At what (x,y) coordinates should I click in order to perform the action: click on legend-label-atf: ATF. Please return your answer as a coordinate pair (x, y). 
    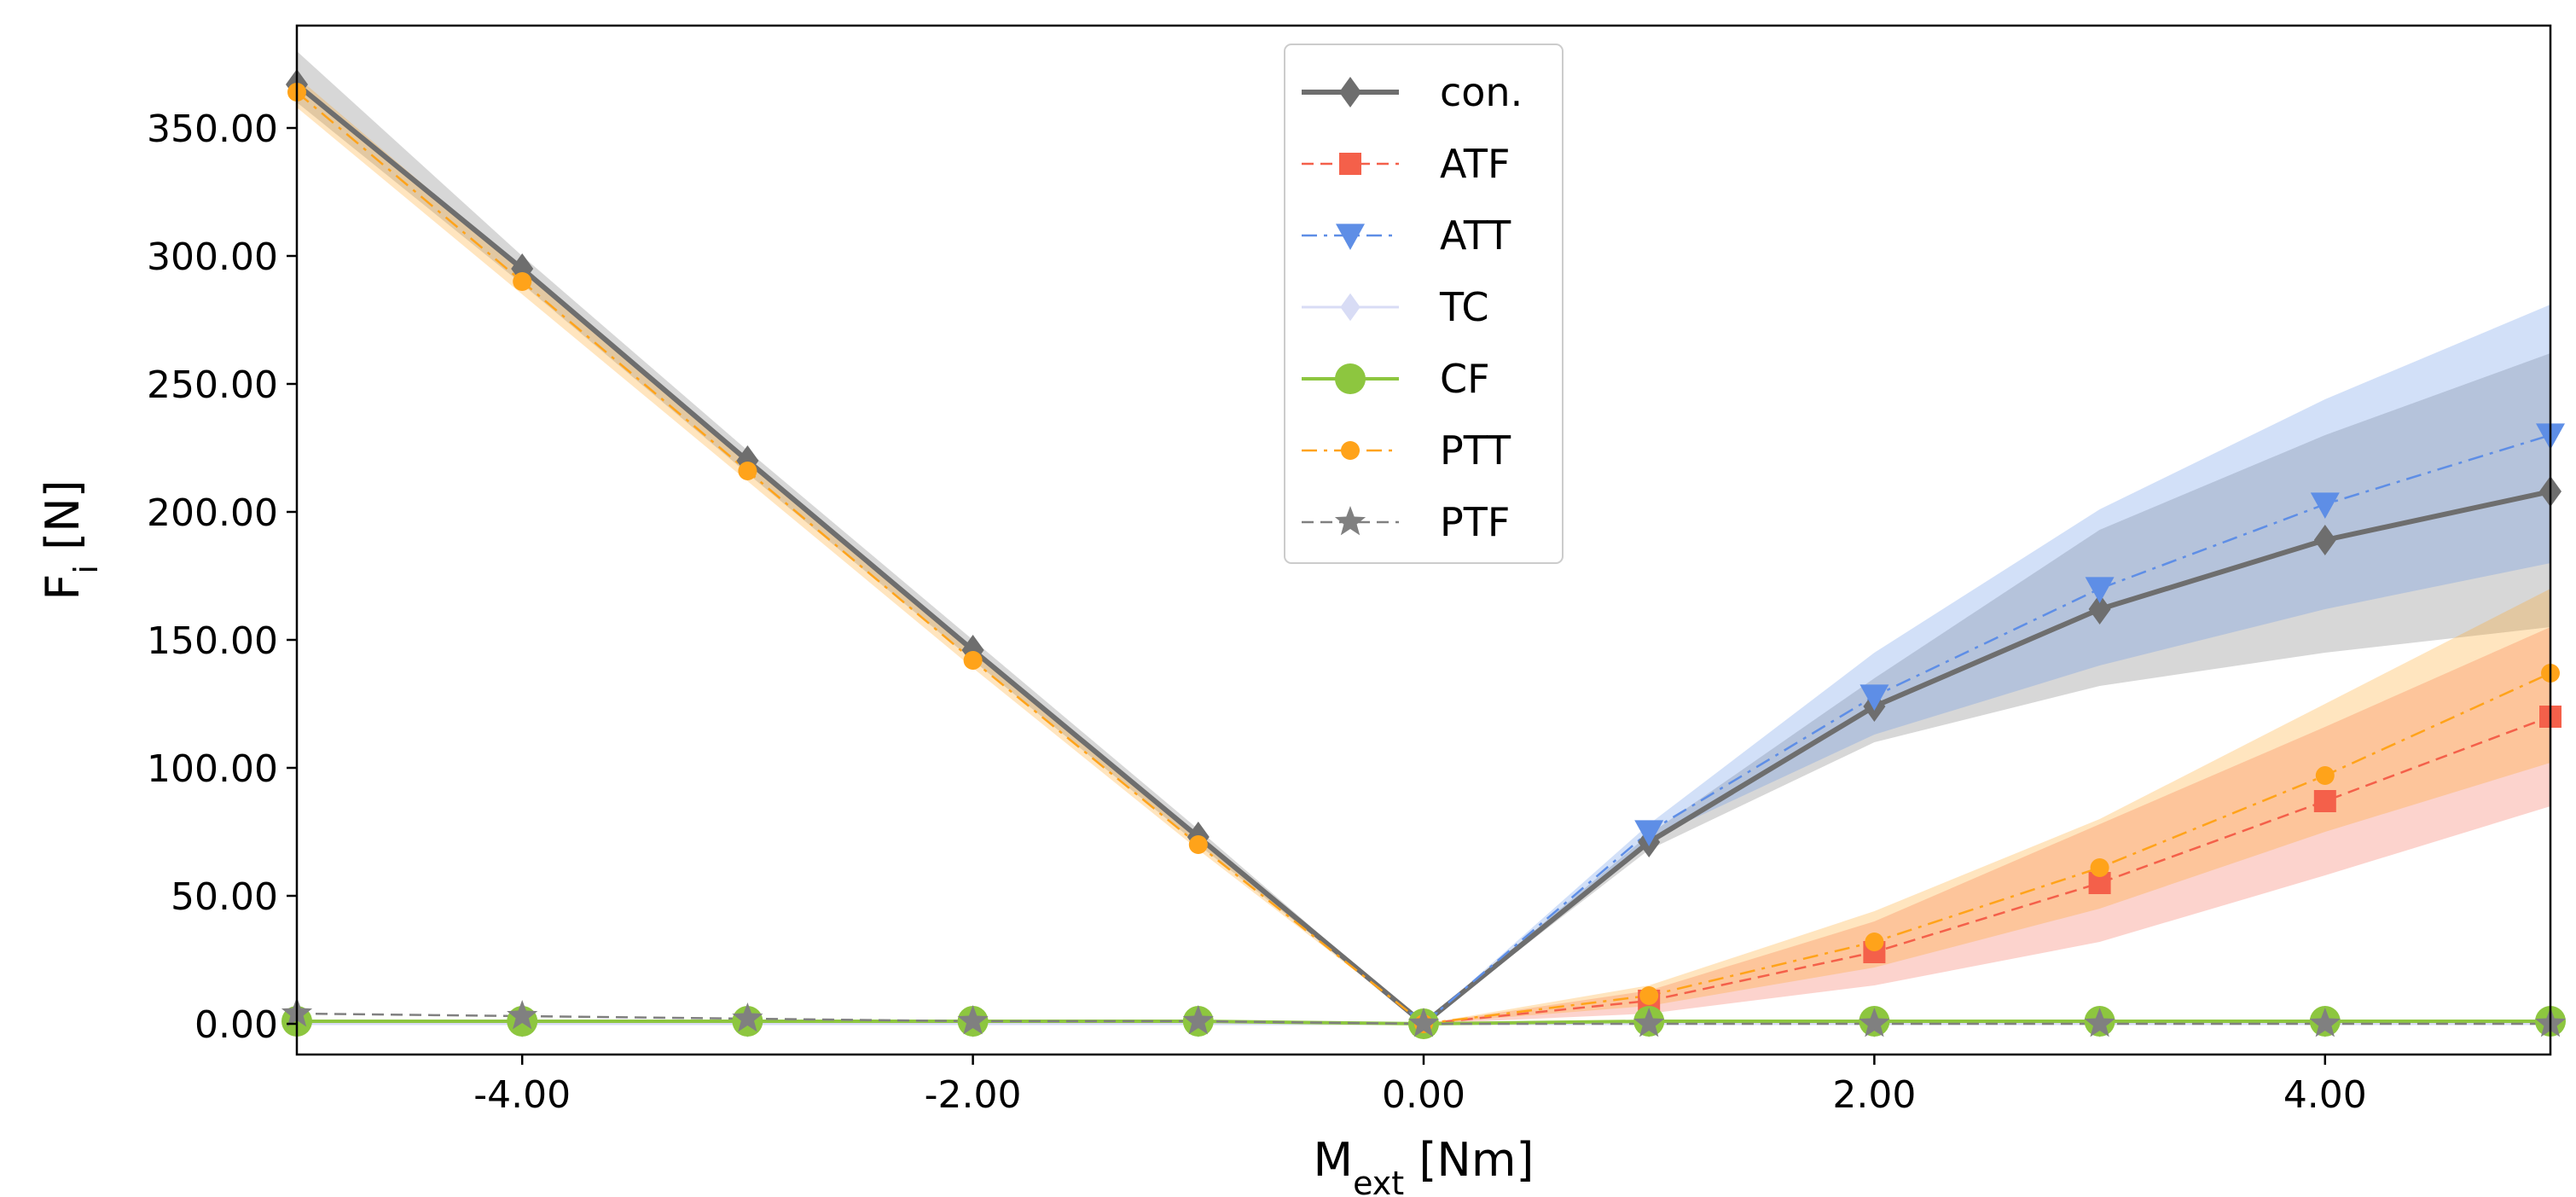
    Looking at the image, I should click on (1475, 164).